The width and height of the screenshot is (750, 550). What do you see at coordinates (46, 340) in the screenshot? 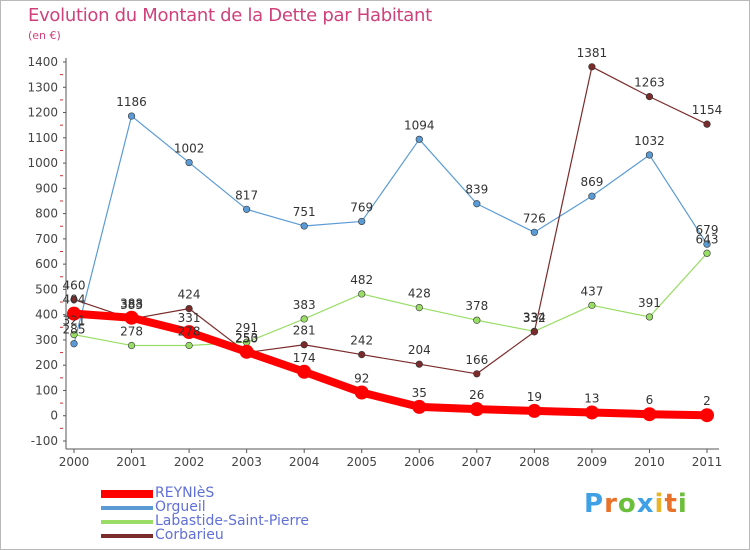
I see `y-tick-label: 300` at bounding box center [46, 340].